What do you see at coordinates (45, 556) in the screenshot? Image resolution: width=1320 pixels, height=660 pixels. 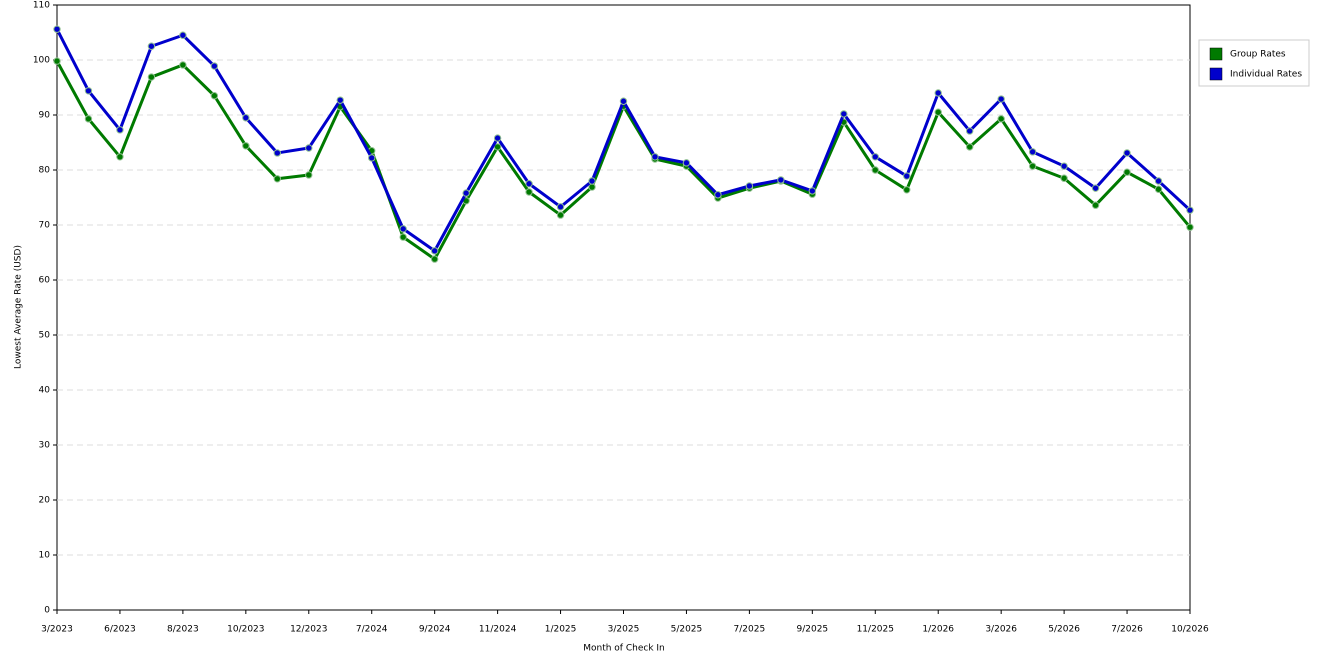 I see `y-tick-label: 10` at bounding box center [45, 556].